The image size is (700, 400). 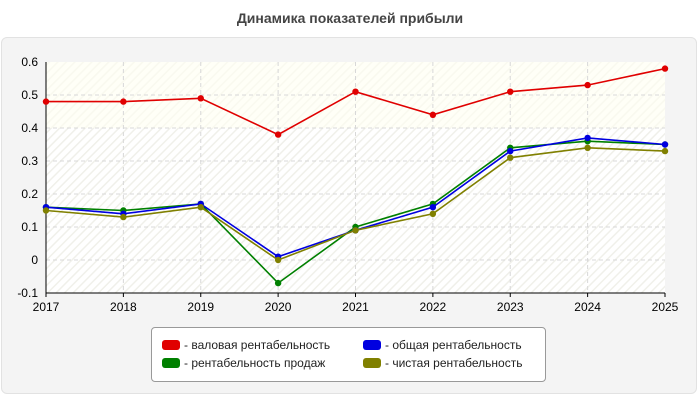 What do you see at coordinates (350, 18) in the screenshot?
I see `chart-title: Динамика показателей прибыли` at bounding box center [350, 18].